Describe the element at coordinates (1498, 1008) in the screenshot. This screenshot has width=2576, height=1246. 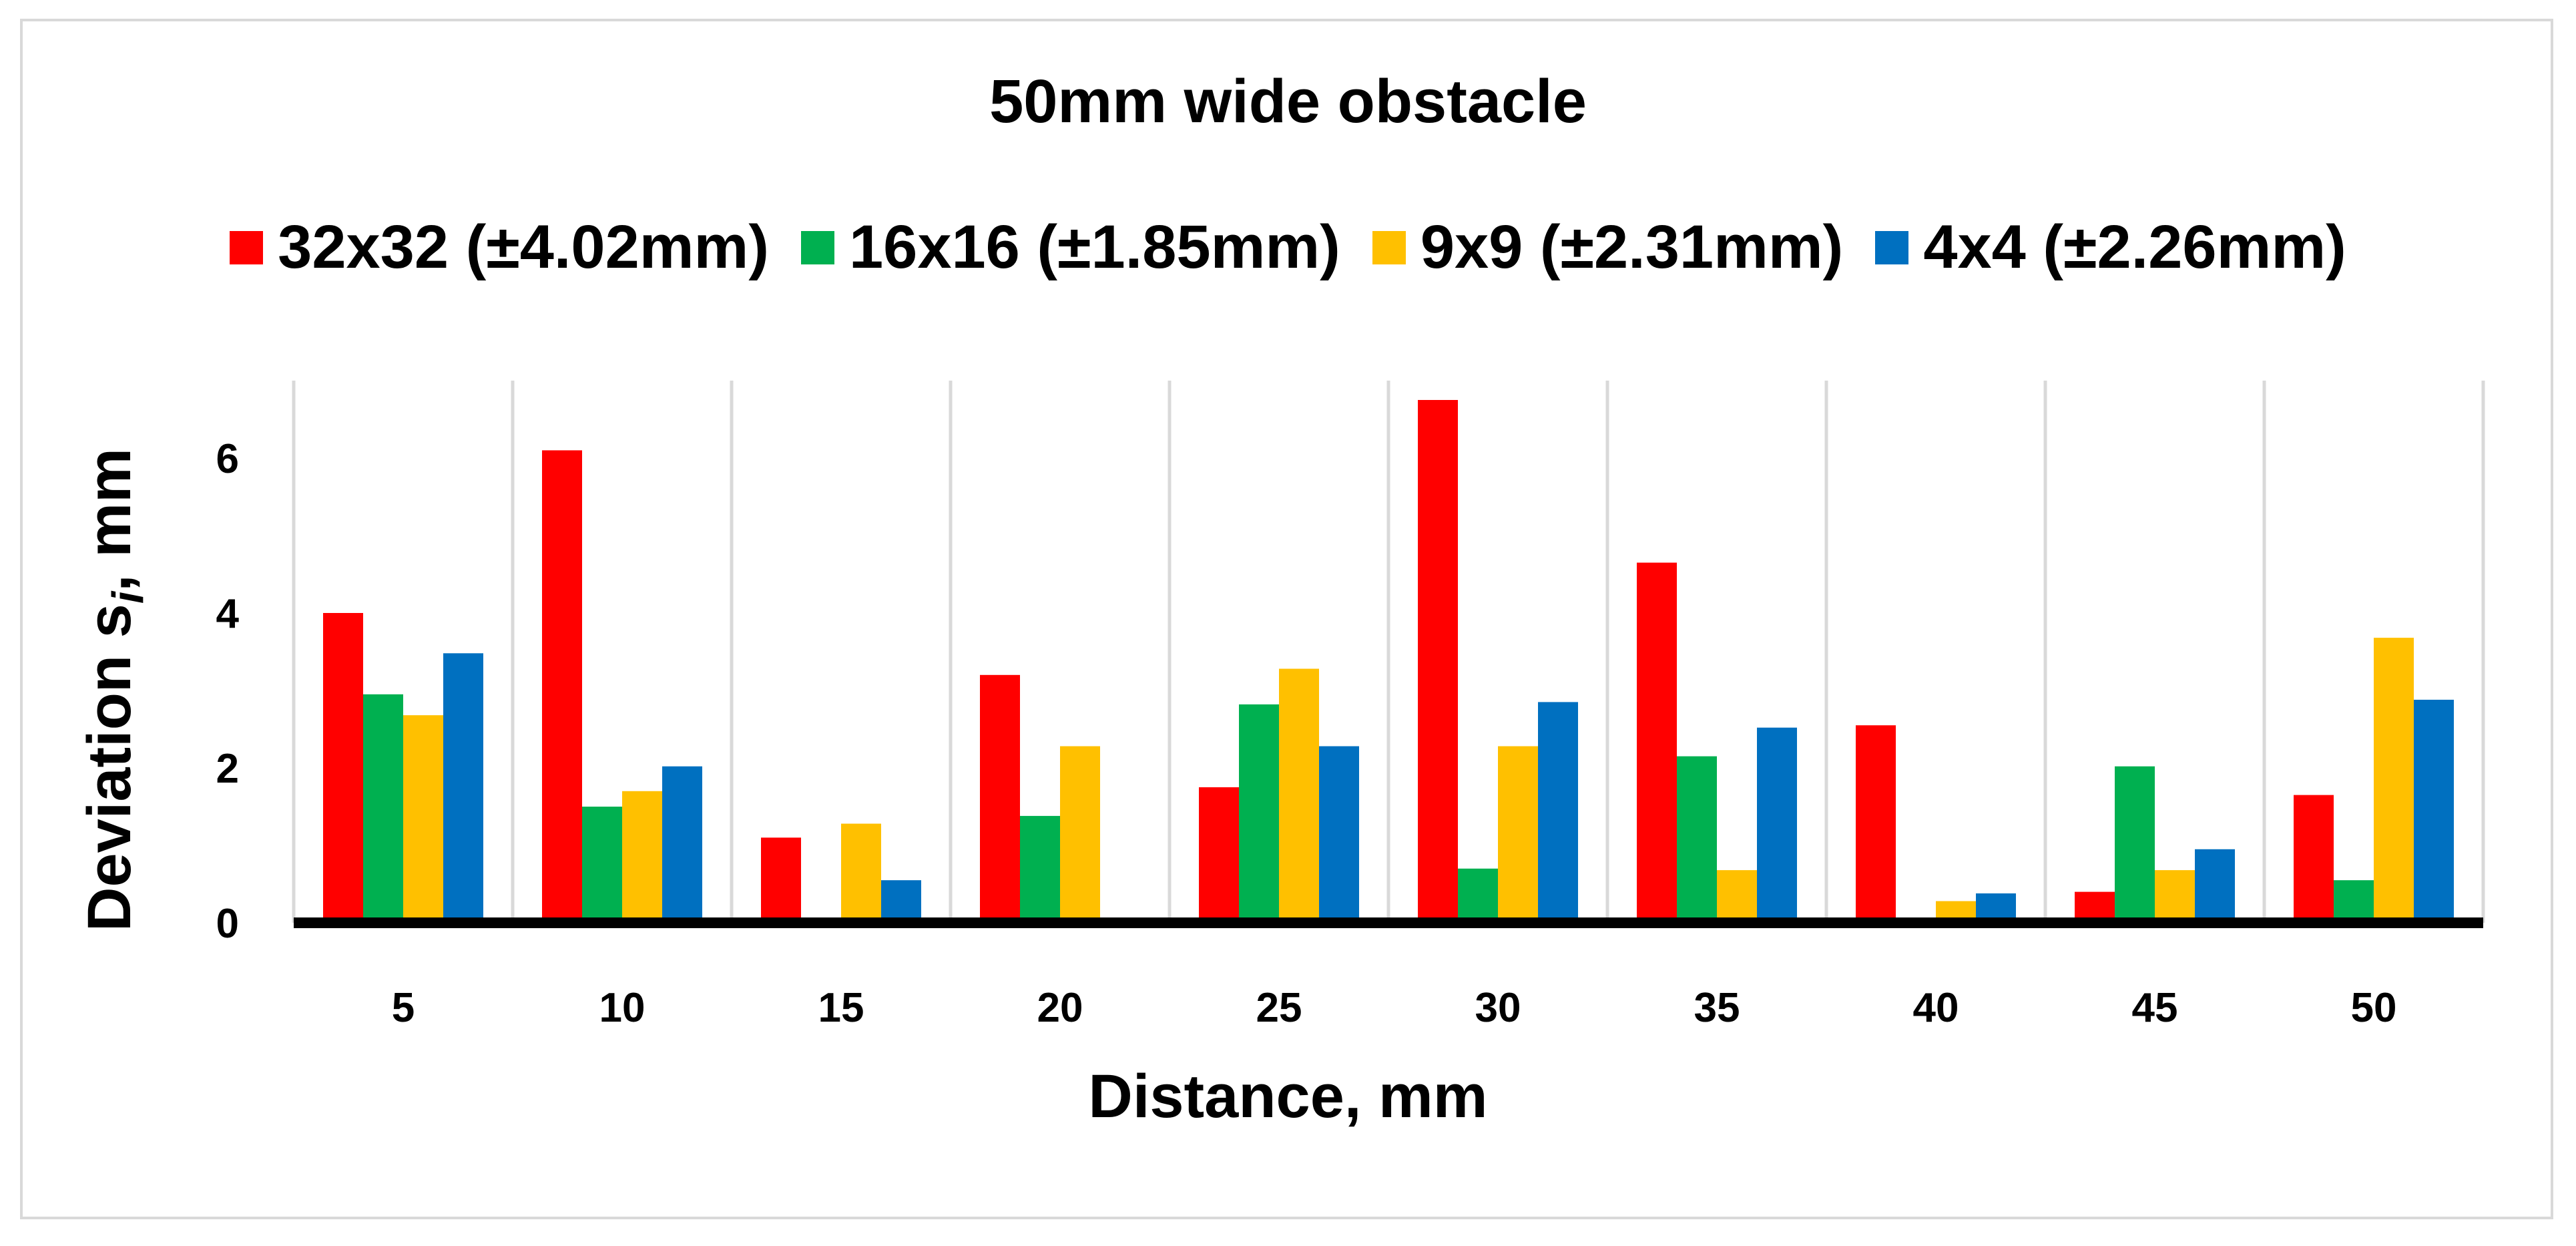
I see `x-tick-label: 30` at that location.